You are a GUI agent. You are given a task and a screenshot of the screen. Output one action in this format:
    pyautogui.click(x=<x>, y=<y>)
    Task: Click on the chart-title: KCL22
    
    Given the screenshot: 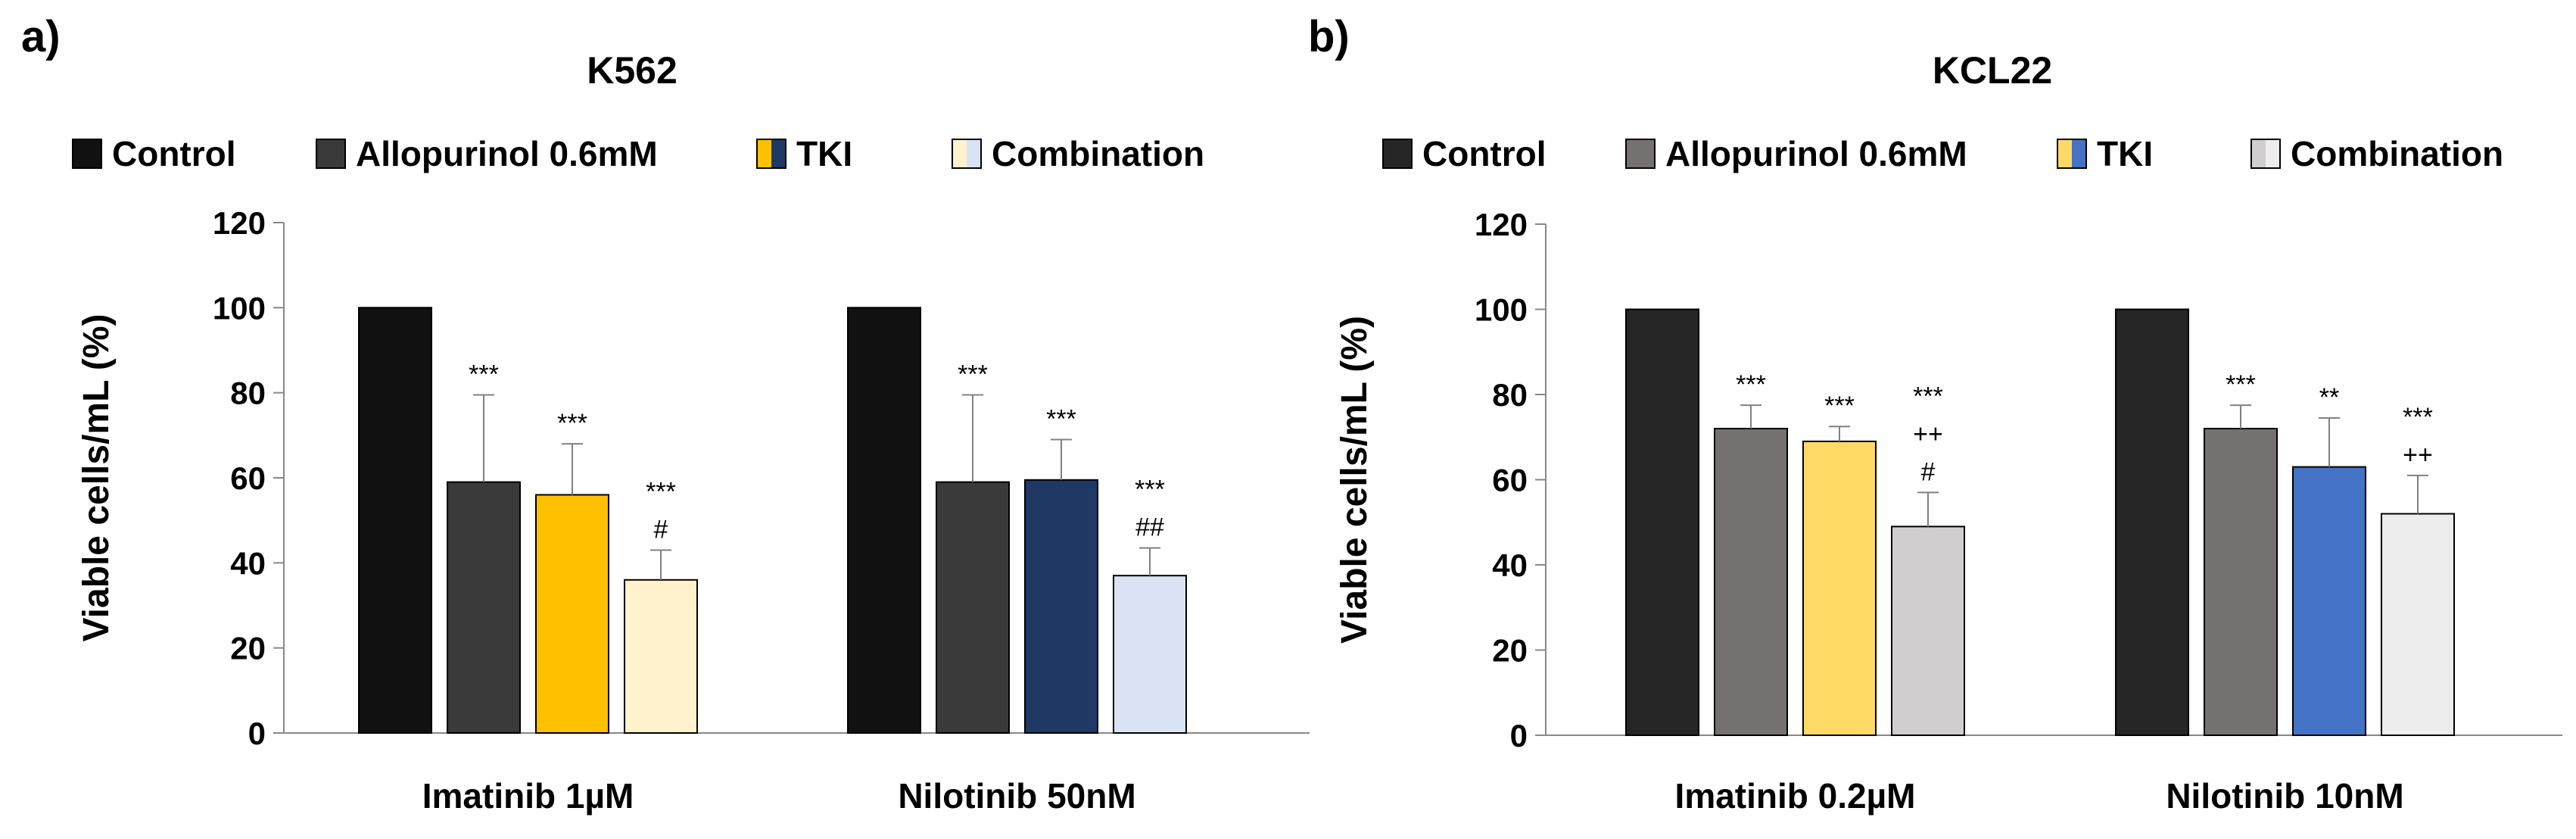 What is the action you would take?
    pyautogui.click(x=1993, y=70)
    